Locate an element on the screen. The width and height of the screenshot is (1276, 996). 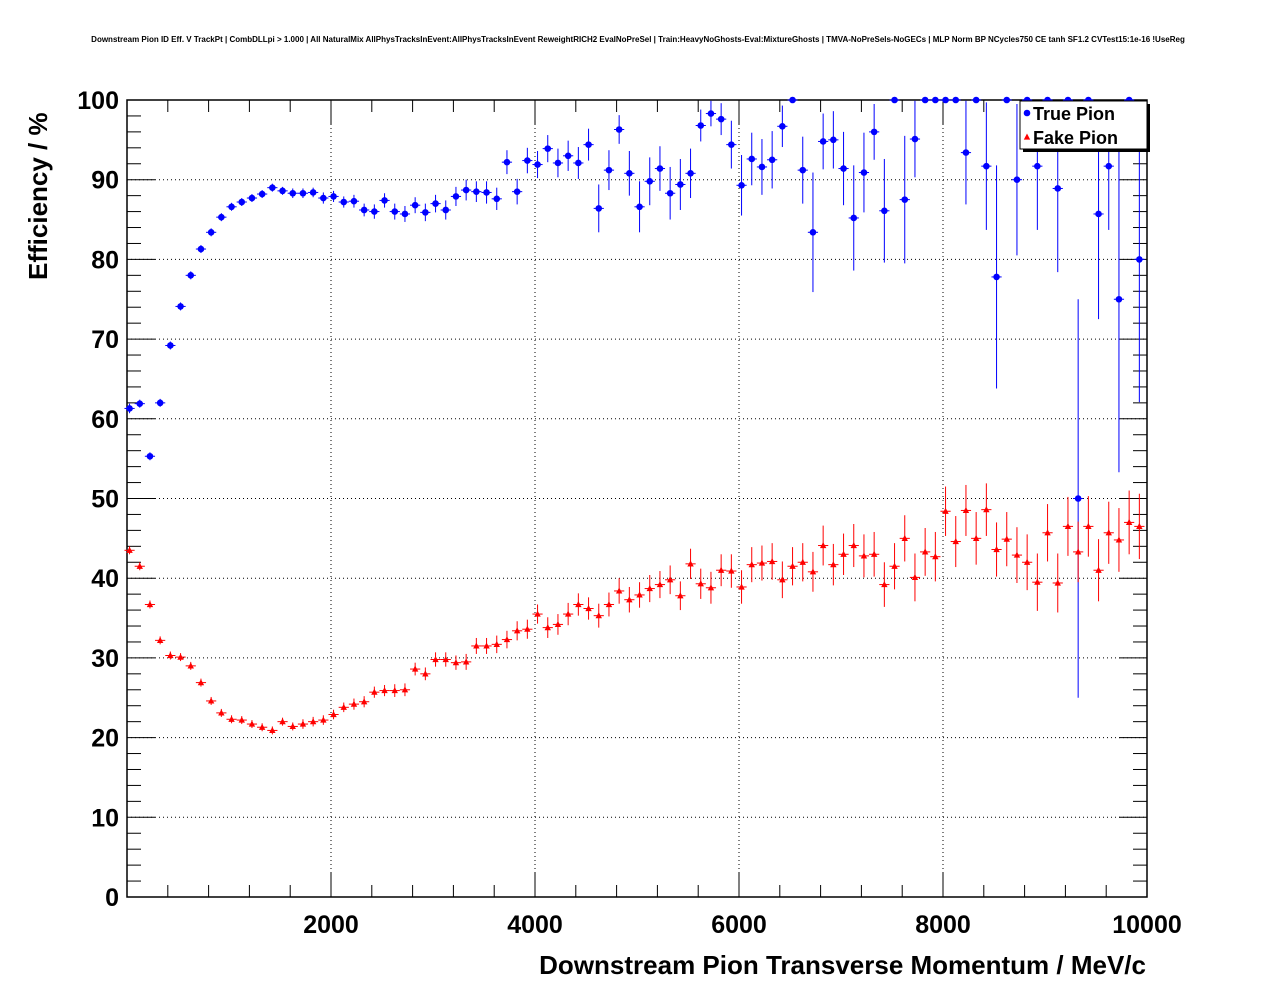
y-tick-label: 60 is located at coordinates (105, 420).